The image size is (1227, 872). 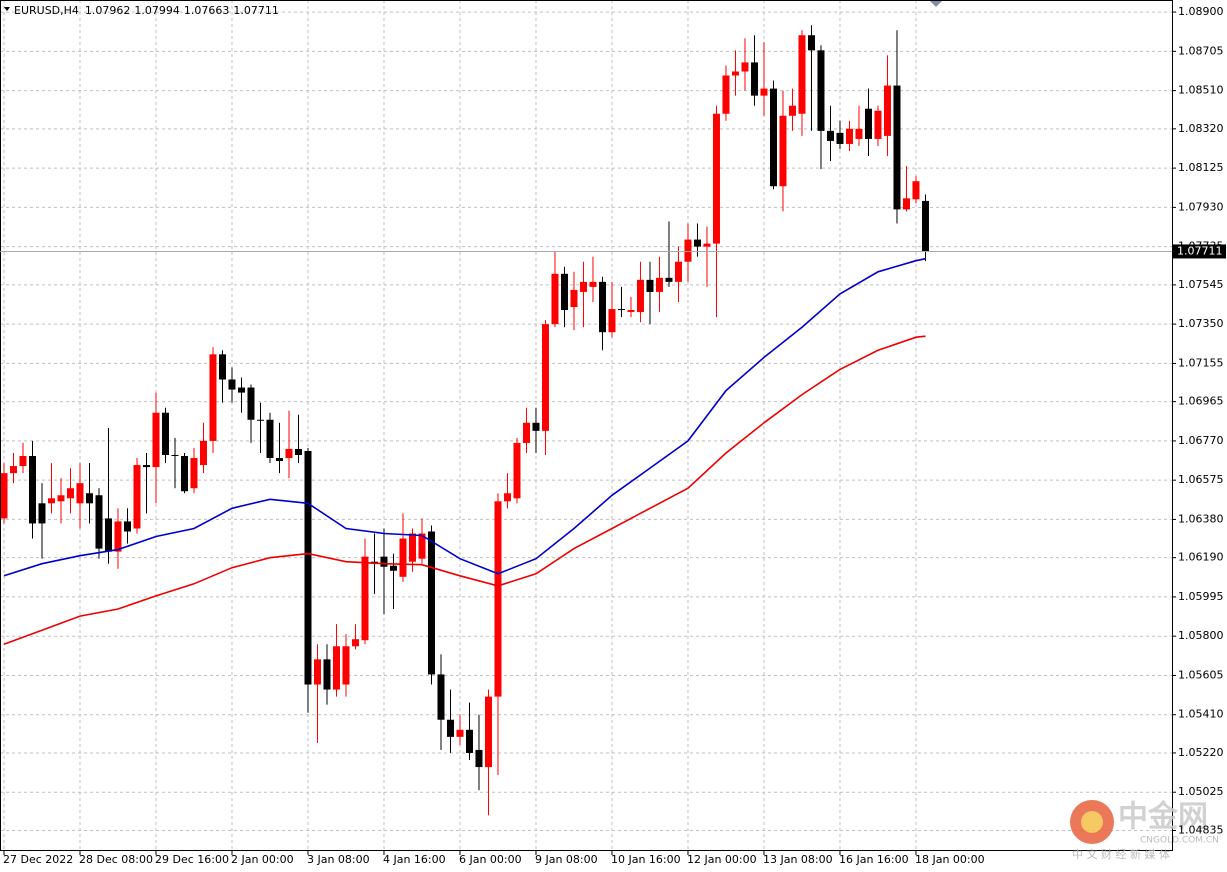 I want to click on y-tick-label: 1.08900, so click(x=1201, y=11).